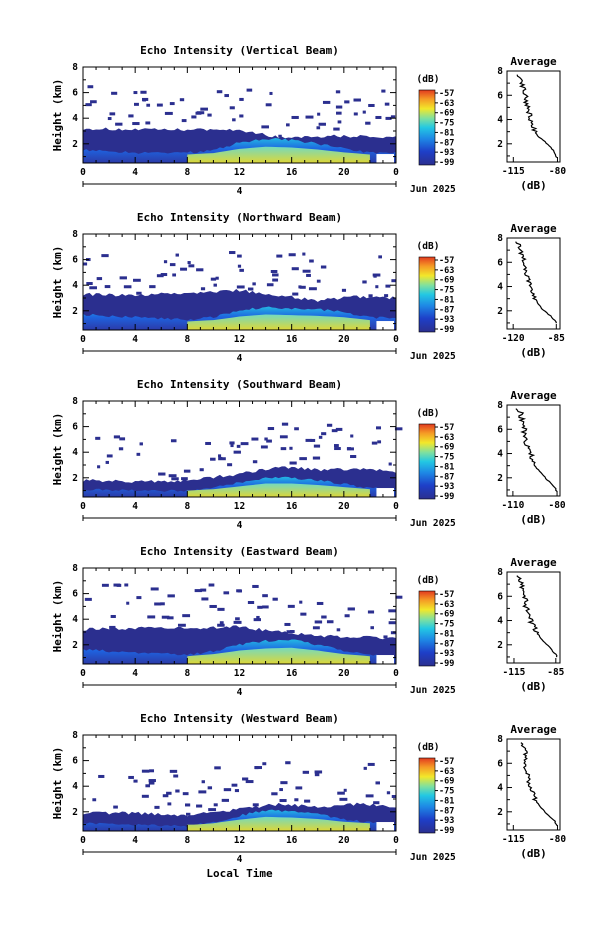 Image resolution: width=615 pixels, height=929 pixels. I want to click on y-tick-label: 2, so click(75, 311).